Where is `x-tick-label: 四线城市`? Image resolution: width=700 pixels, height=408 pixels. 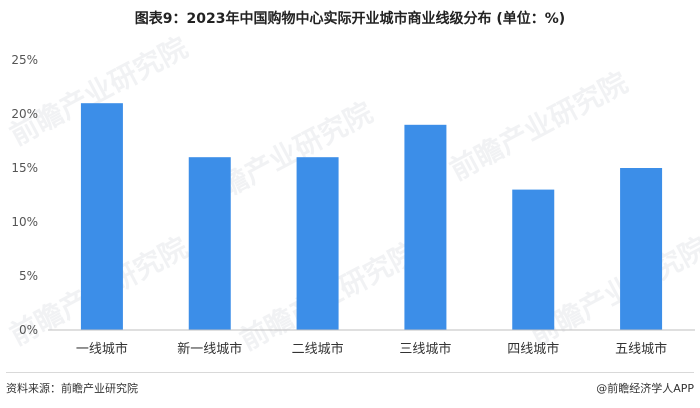
x-tick-label: 四线城市 is located at coordinates (533, 349).